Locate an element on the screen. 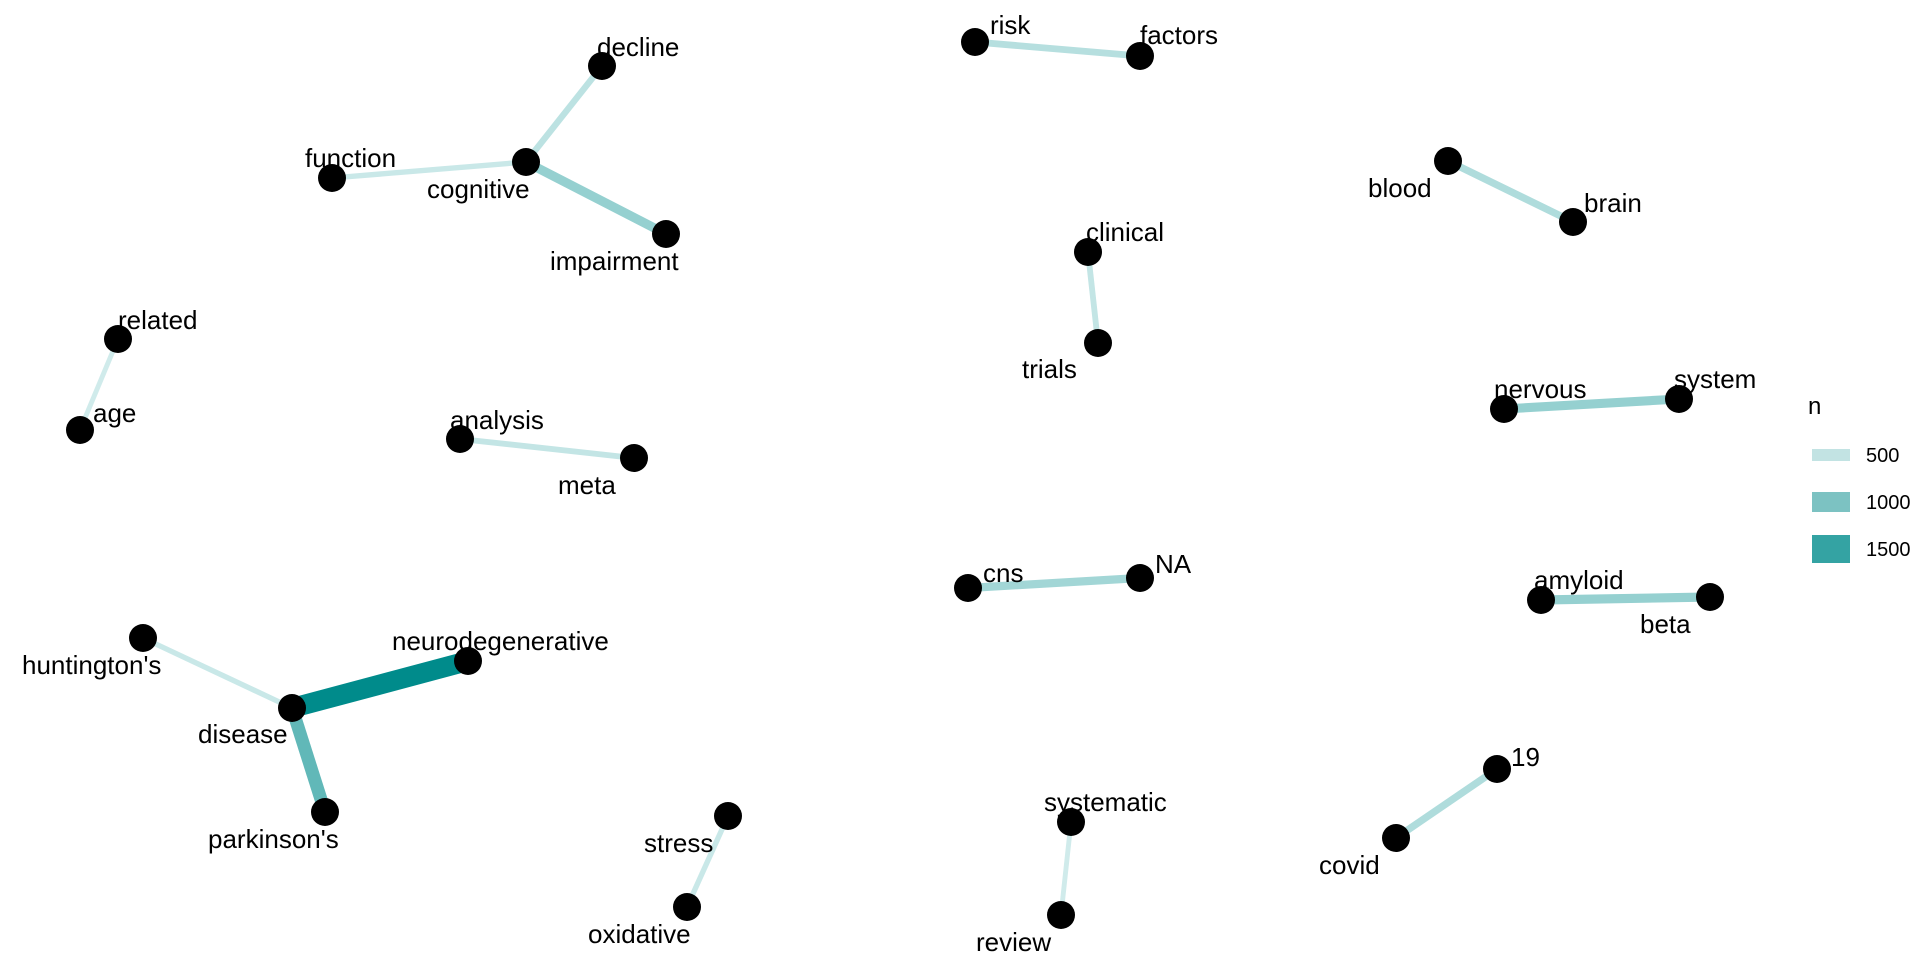 This screenshot has height=960, width=1920. node-label-meta: meta is located at coordinates (587, 485).